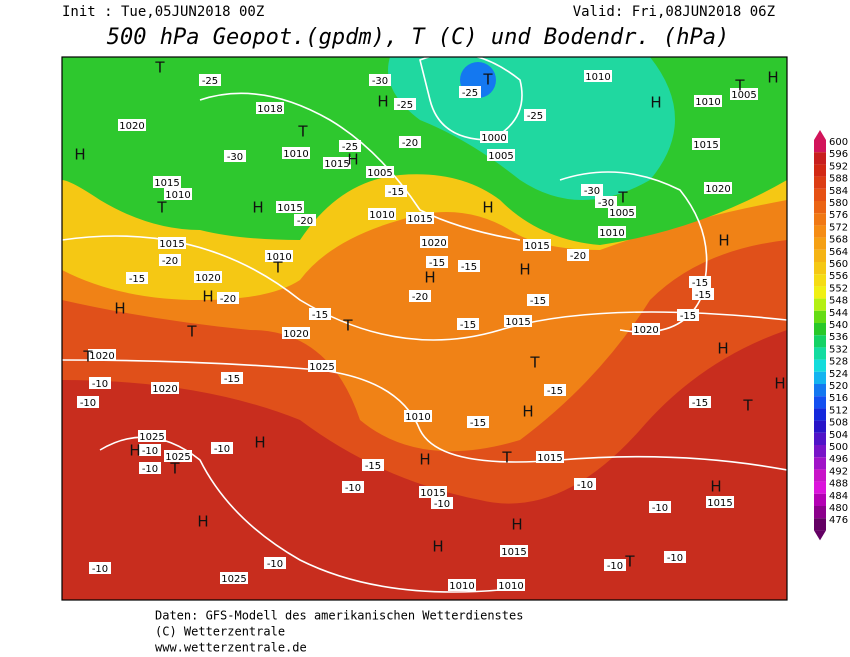 This screenshot has height=657, width=850. What do you see at coordinates (163, 12) in the screenshot?
I see `init-time: Init : Tue,05JUN2018 00Z` at bounding box center [163, 12].